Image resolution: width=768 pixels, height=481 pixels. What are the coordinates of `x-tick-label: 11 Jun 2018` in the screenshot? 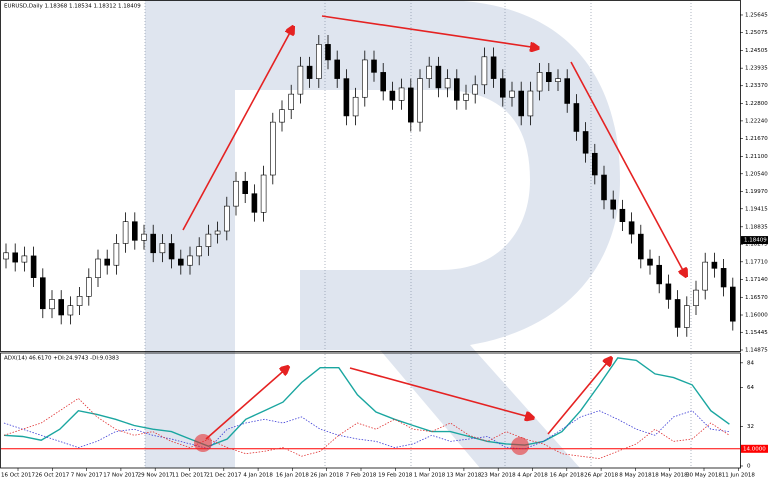 It's located at (739, 476).